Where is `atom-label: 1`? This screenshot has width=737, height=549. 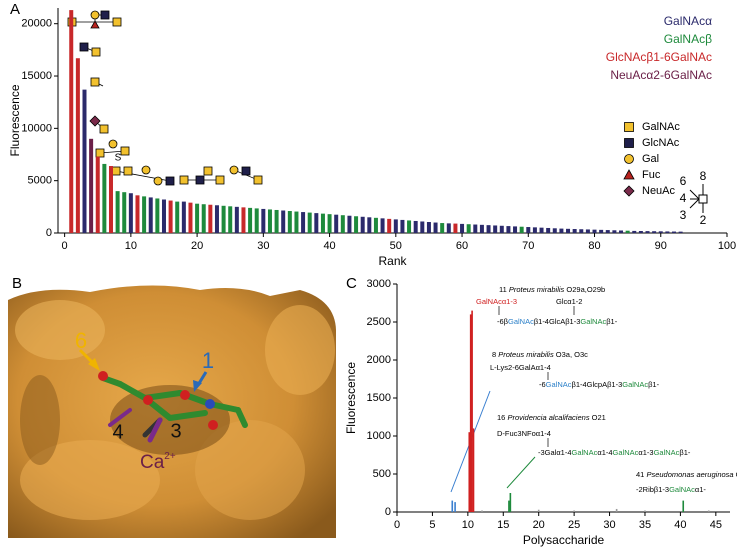 atom-label: 1 is located at coordinates (208, 360).